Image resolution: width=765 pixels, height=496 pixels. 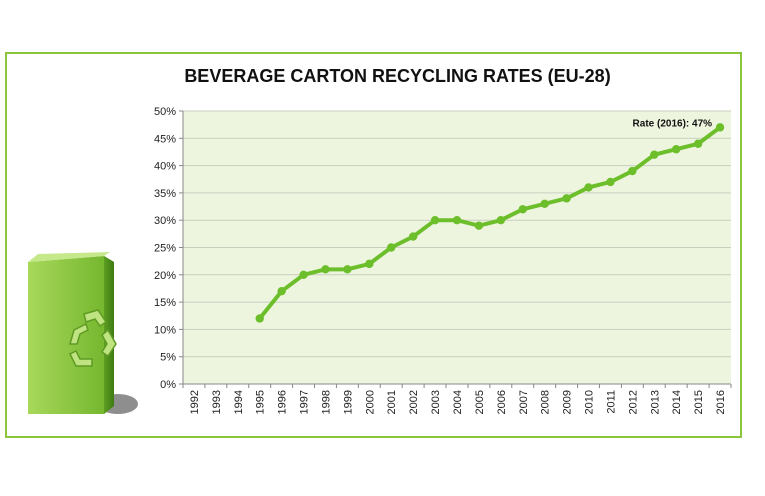 I want to click on x-tick-label: 1997, so click(x=305, y=402).